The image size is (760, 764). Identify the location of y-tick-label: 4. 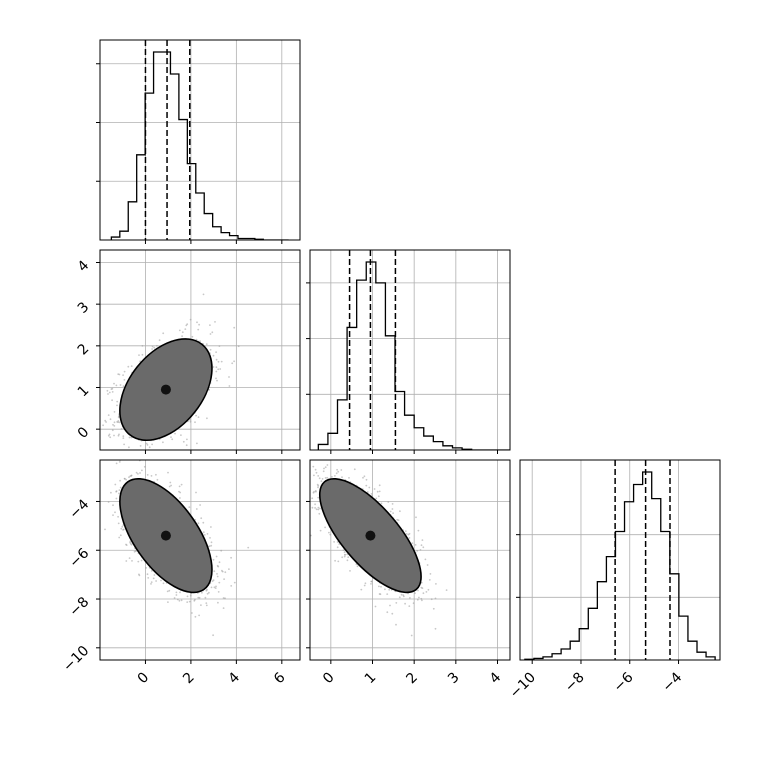
(84, 266).